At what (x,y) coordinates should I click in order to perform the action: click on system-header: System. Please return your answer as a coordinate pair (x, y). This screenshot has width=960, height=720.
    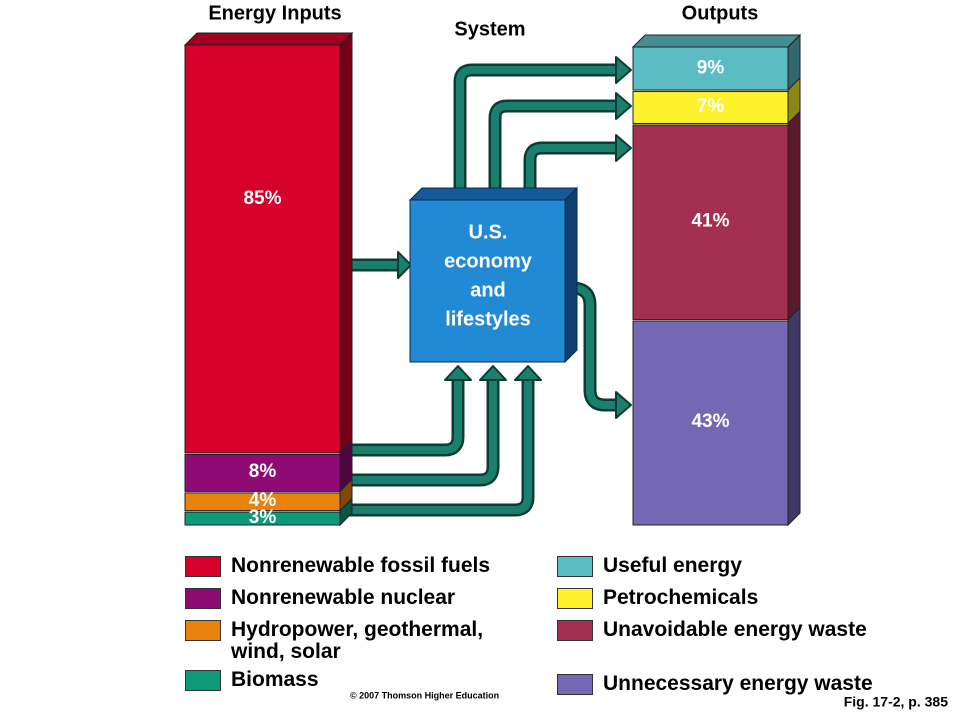
    Looking at the image, I should click on (489, 29).